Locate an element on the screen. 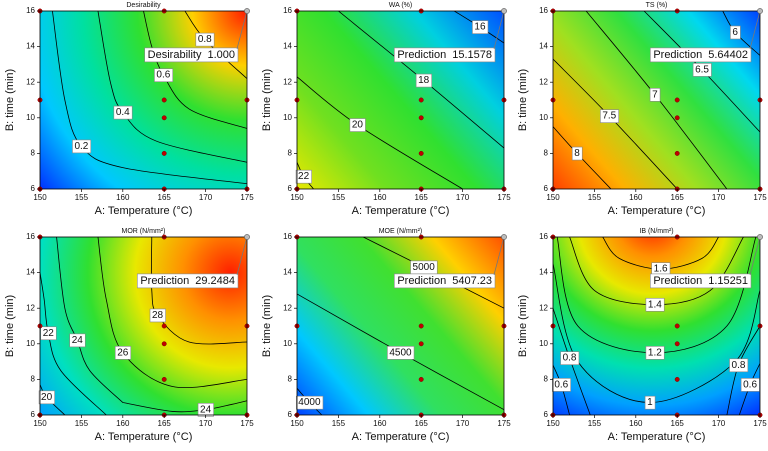 The image size is (768, 451). contour-label: 1.4 is located at coordinates (655, 304).